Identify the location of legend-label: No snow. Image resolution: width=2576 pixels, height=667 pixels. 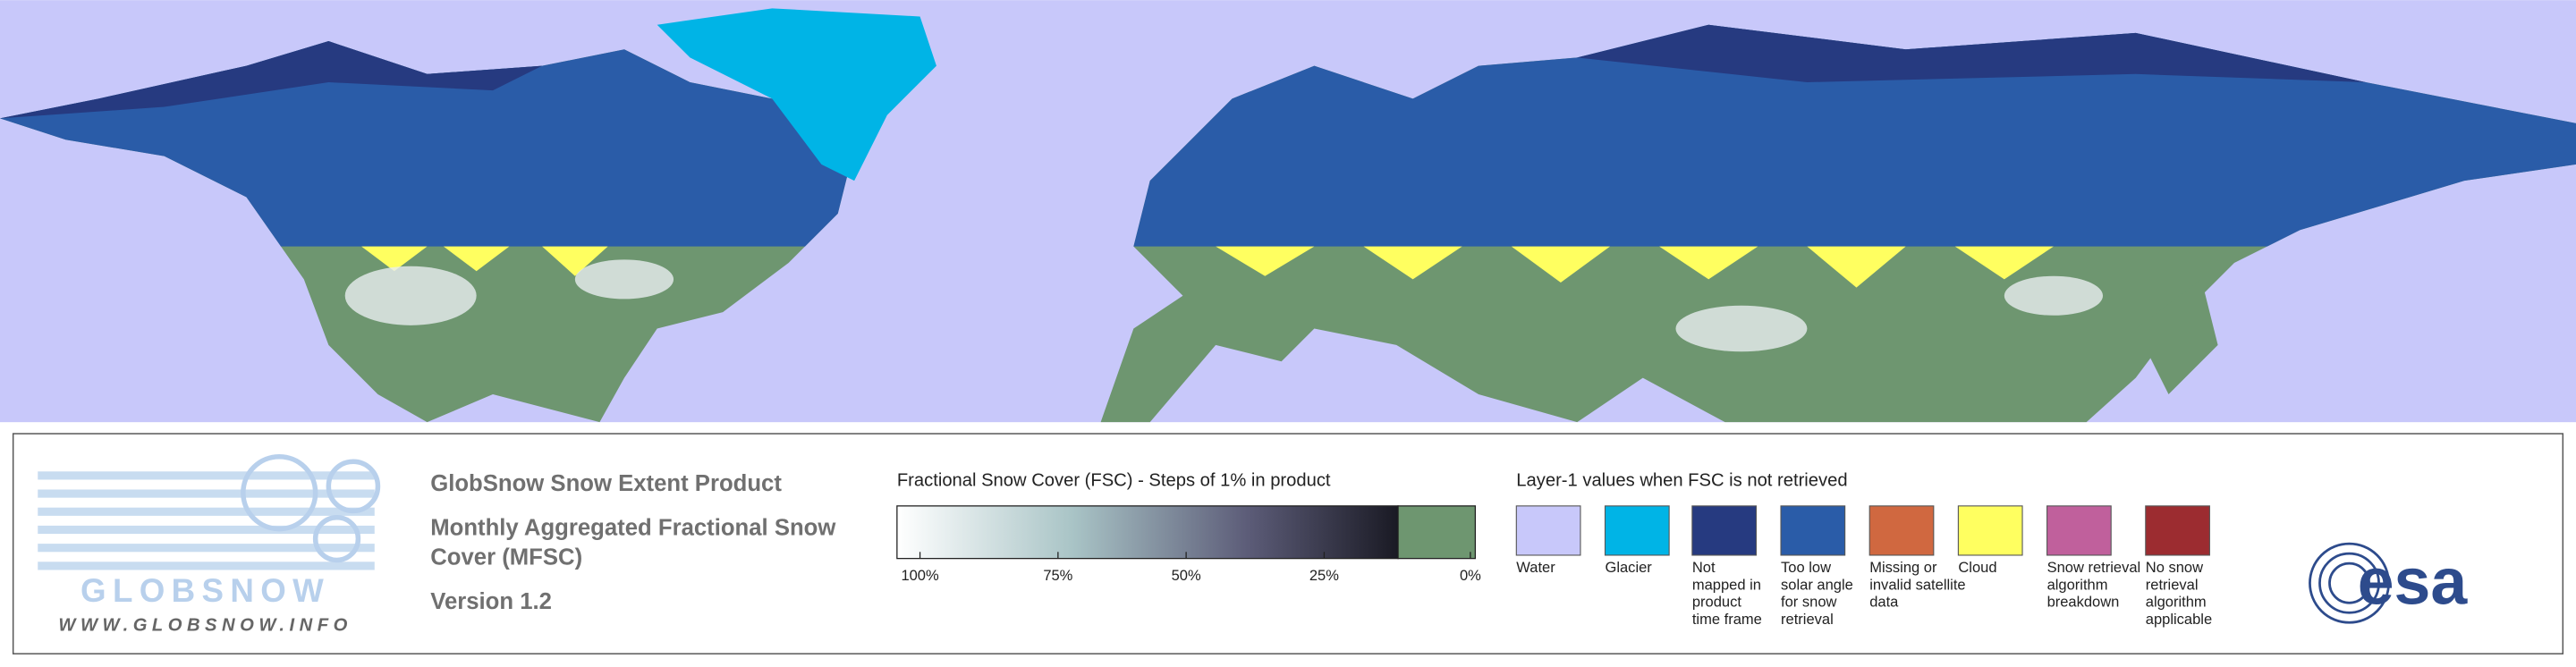
(2174, 567).